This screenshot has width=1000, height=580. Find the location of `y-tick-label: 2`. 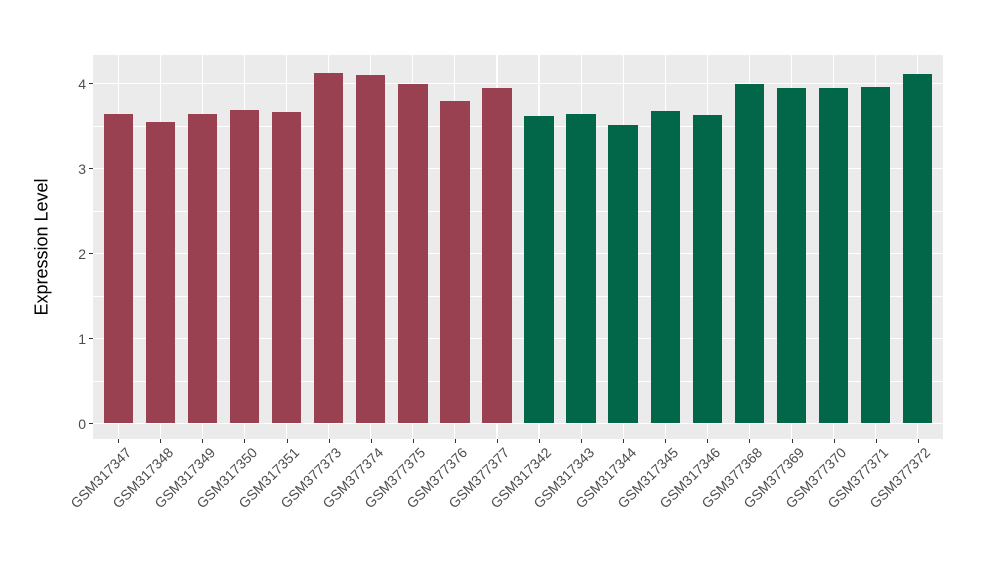

y-tick-label: 2 is located at coordinates (82, 253).